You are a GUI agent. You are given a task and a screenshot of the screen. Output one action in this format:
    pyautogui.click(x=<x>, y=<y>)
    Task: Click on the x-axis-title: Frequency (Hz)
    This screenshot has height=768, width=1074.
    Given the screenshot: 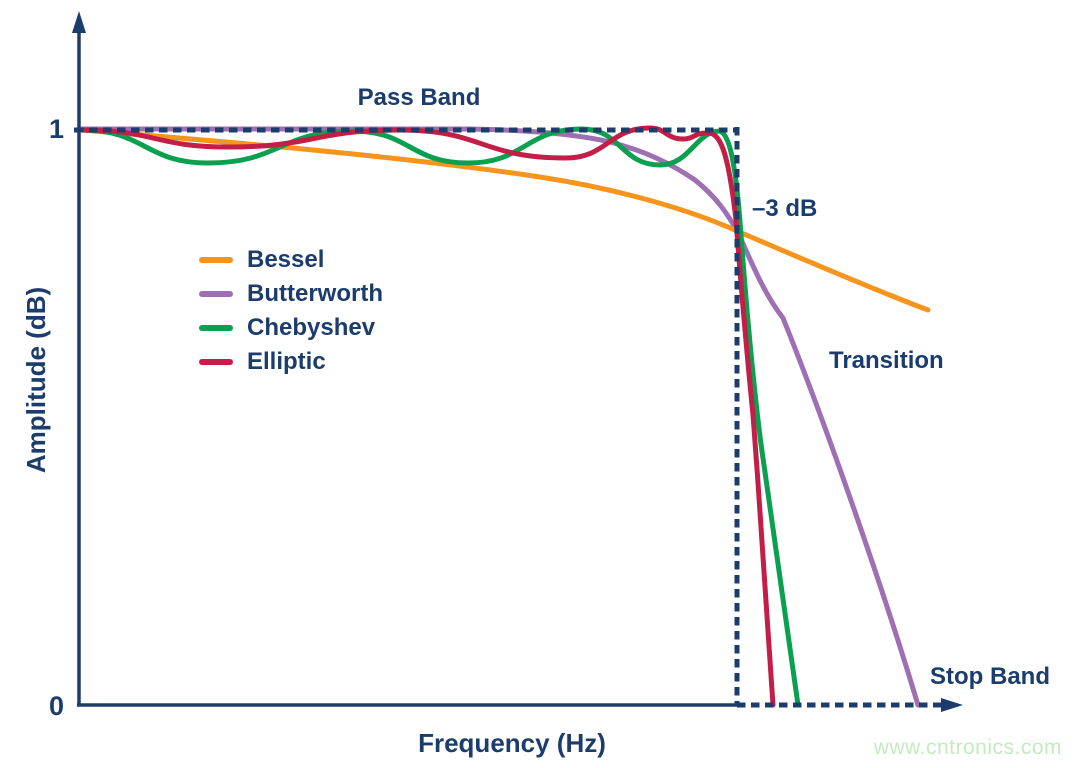 What is the action you would take?
    pyautogui.click(x=512, y=743)
    